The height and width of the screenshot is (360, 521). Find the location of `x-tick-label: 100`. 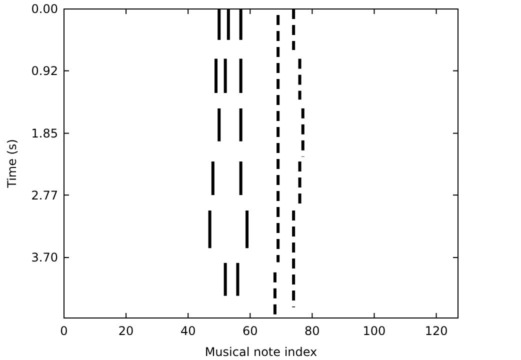

x-tick-label: 100 is located at coordinates (374, 331).